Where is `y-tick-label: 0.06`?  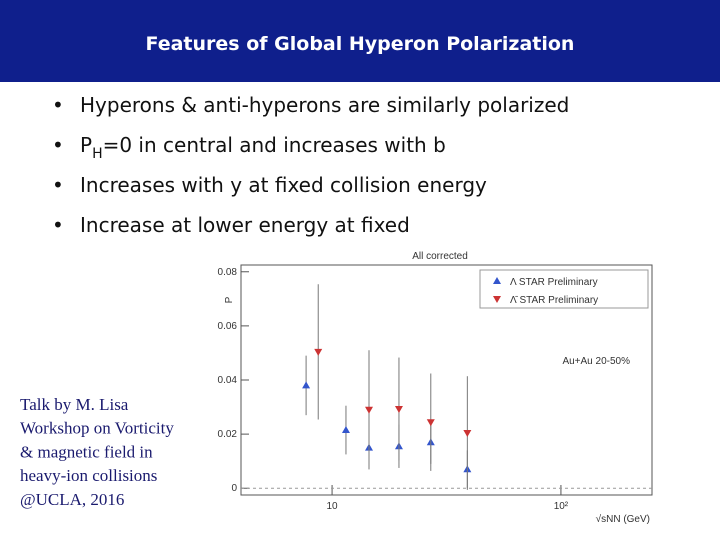
y-tick-label: 0.06 is located at coordinates (228, 326).